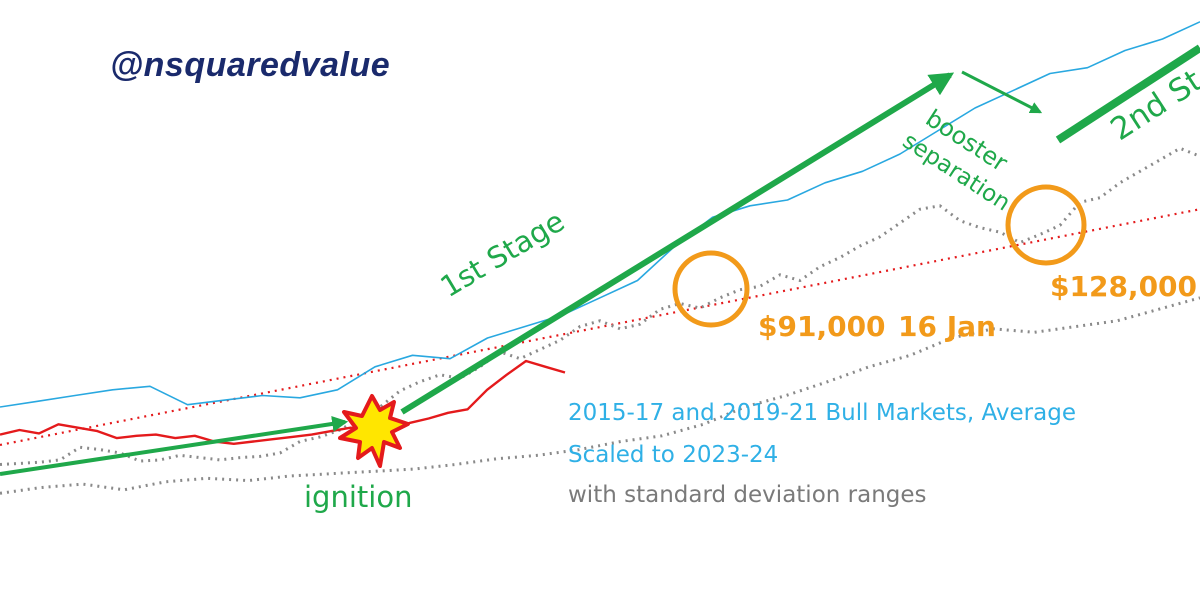  What do you see at coordinates (283, 402) in the screenshot?
I see `actual-price-line` at bounding box center [283, 402].